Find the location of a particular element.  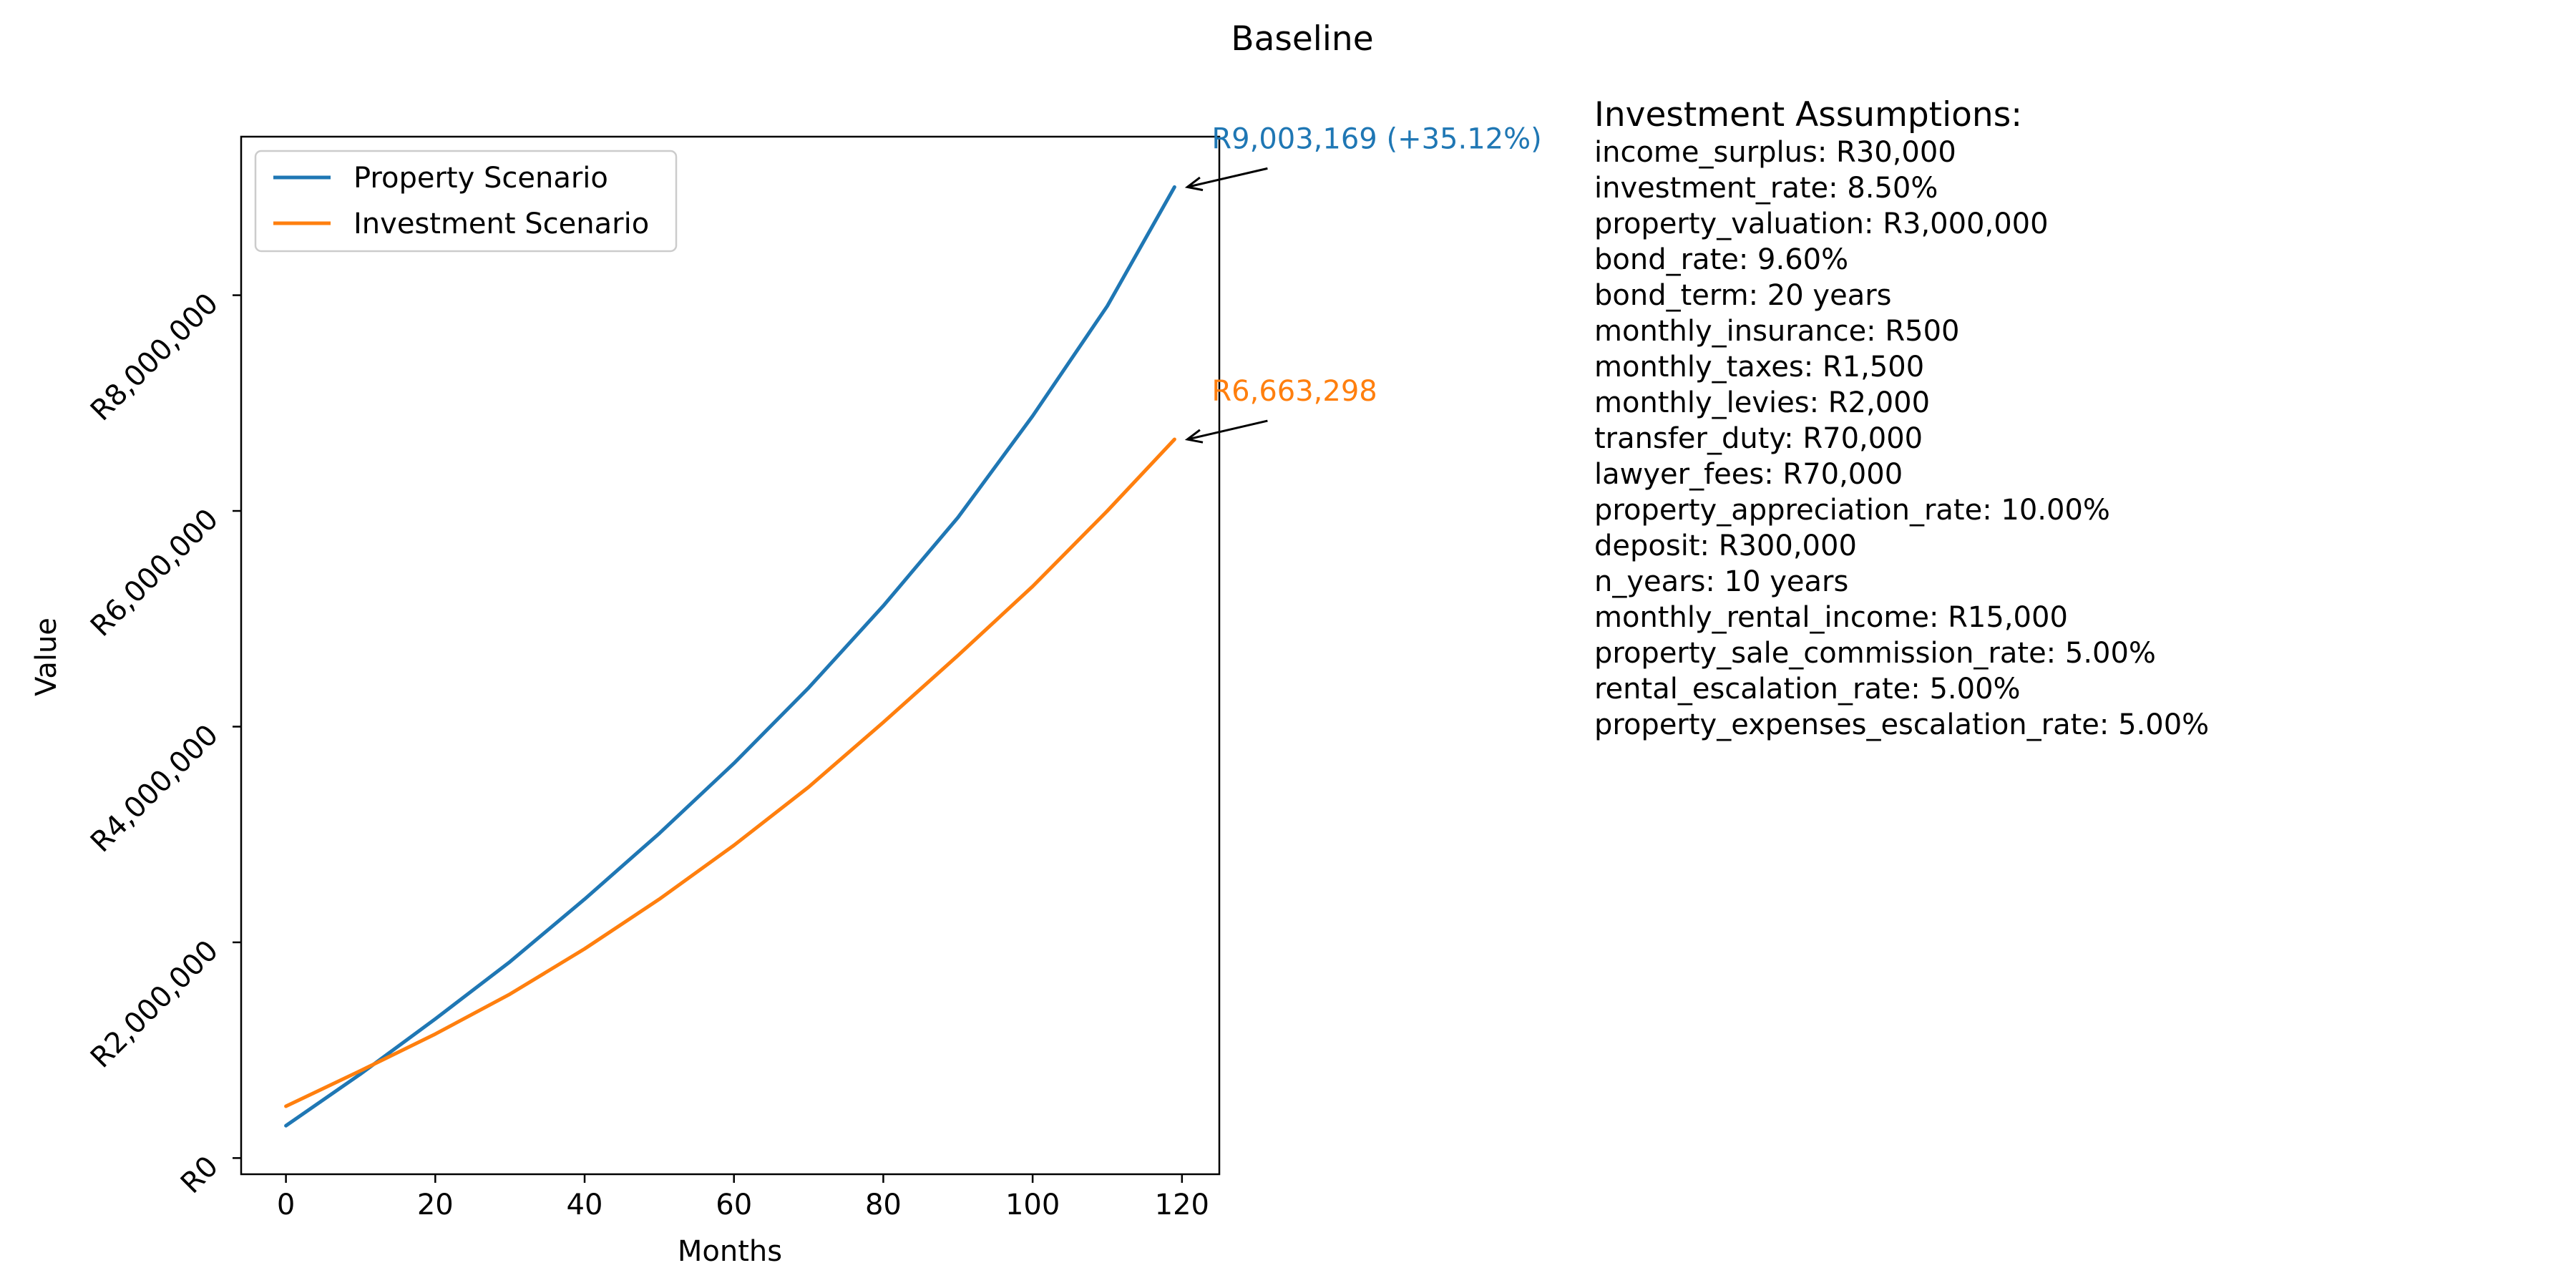

x-axis-label: Months is located at coordinates (730, 1251).